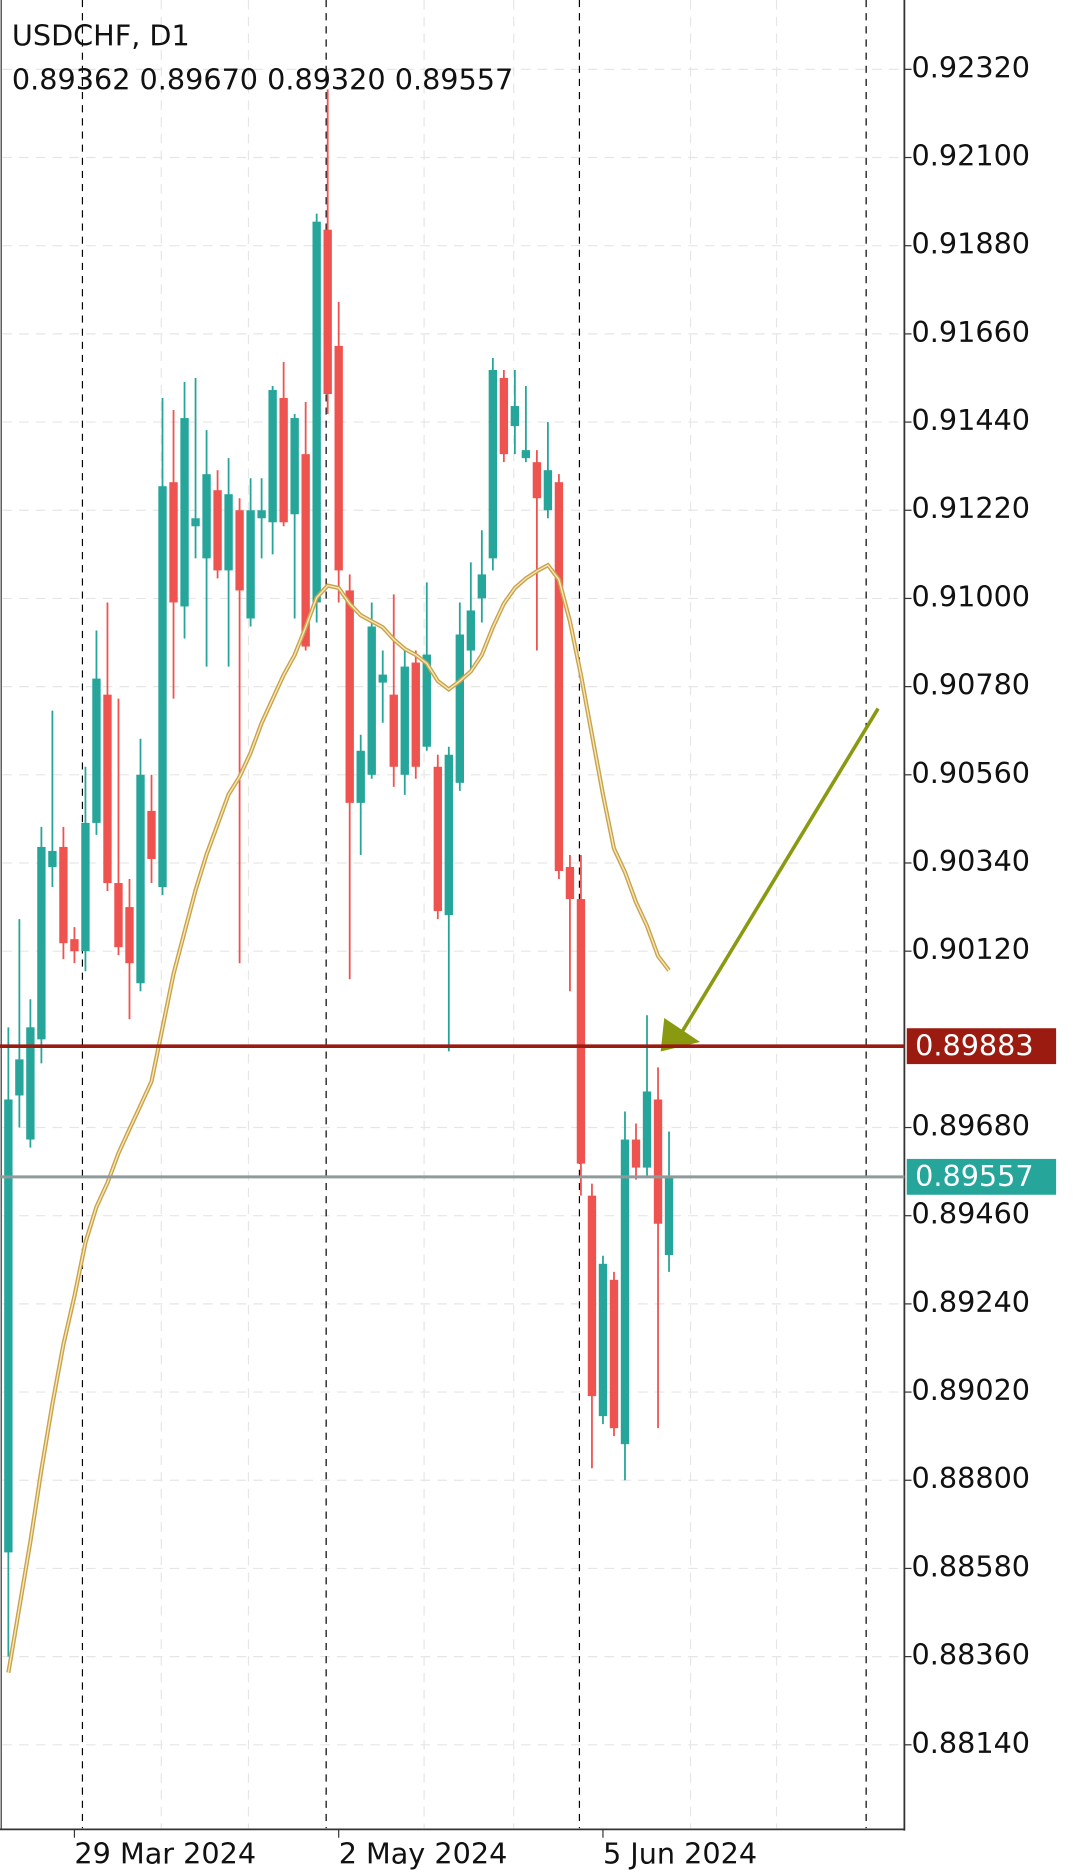 This screenshot has width=1080, height=1874. What do you see at coordinates (971, 67) in the screenshot?
I see `y-tick-label: 0.92320` at bounding box center [971, 67].